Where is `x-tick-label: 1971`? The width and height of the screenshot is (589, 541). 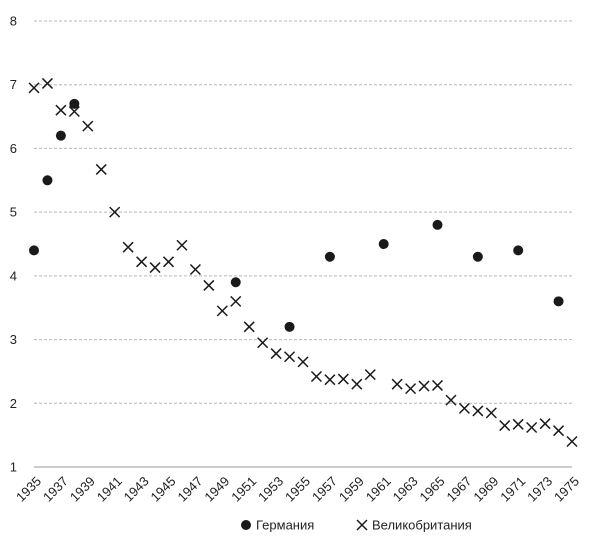
x-tick-label: 1971 is located at coordinates (512, 489).